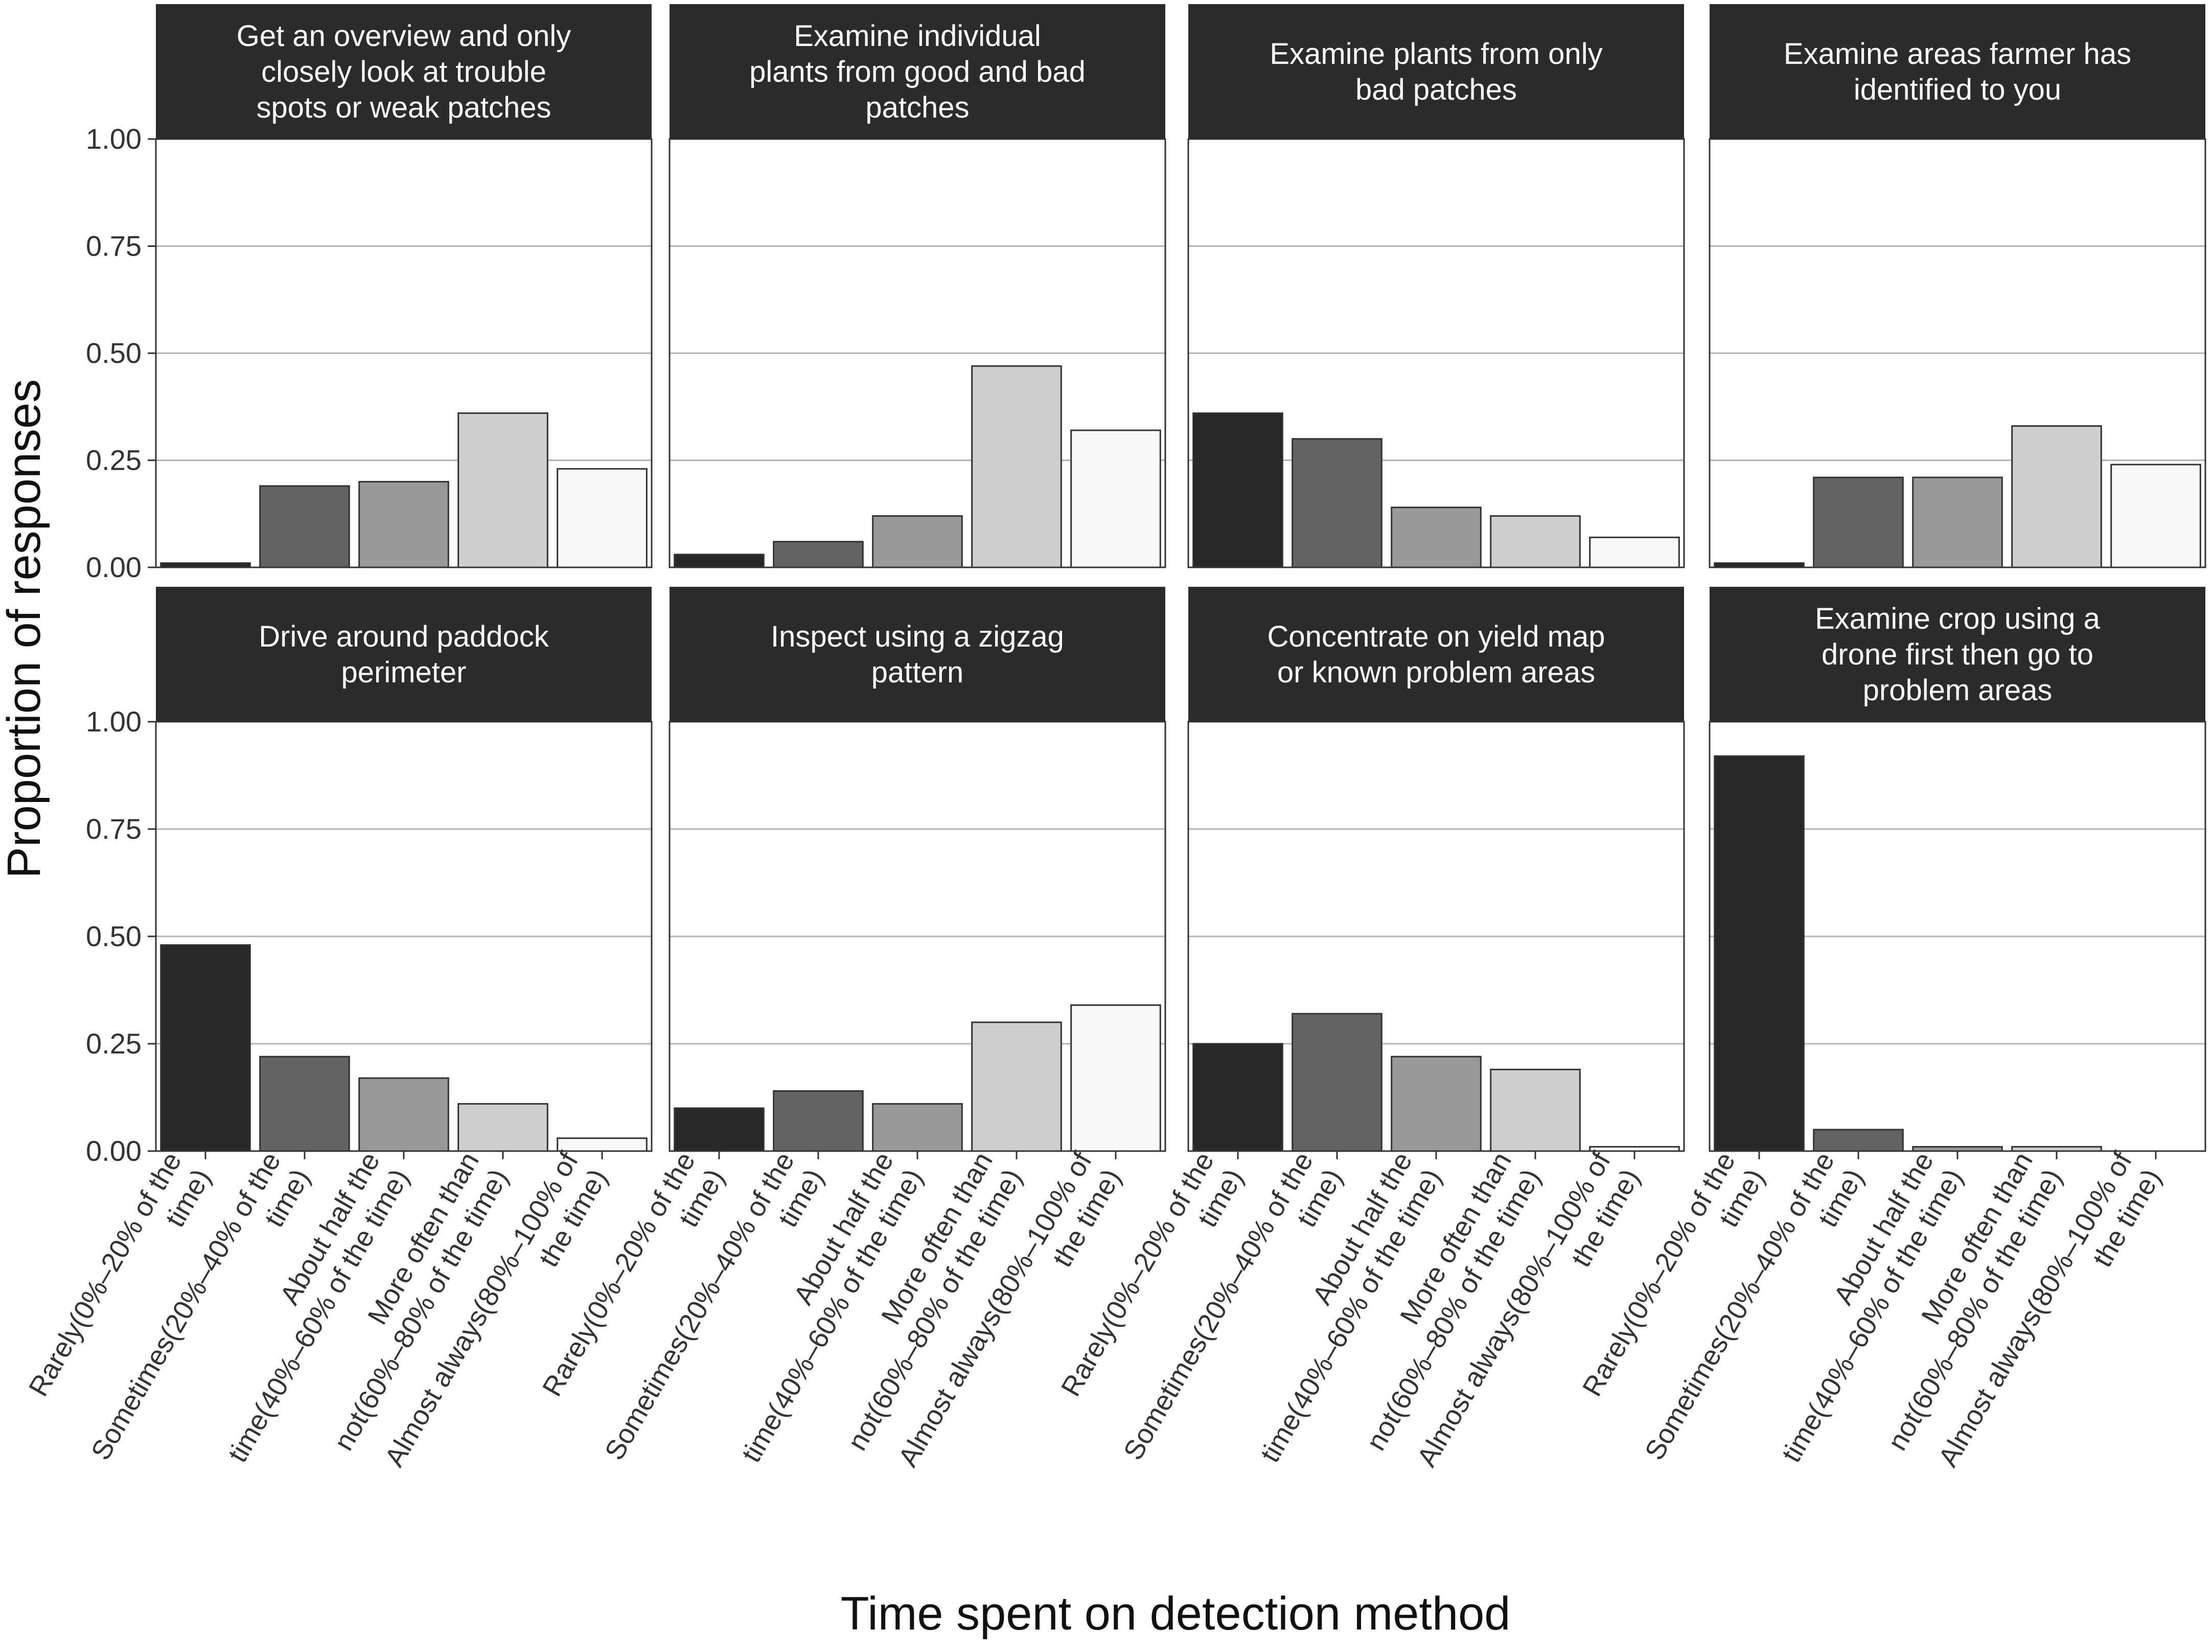 The image size is (2212, 1652). I want to click on panel-title-line: Drive around paddock, so click(404, 636).